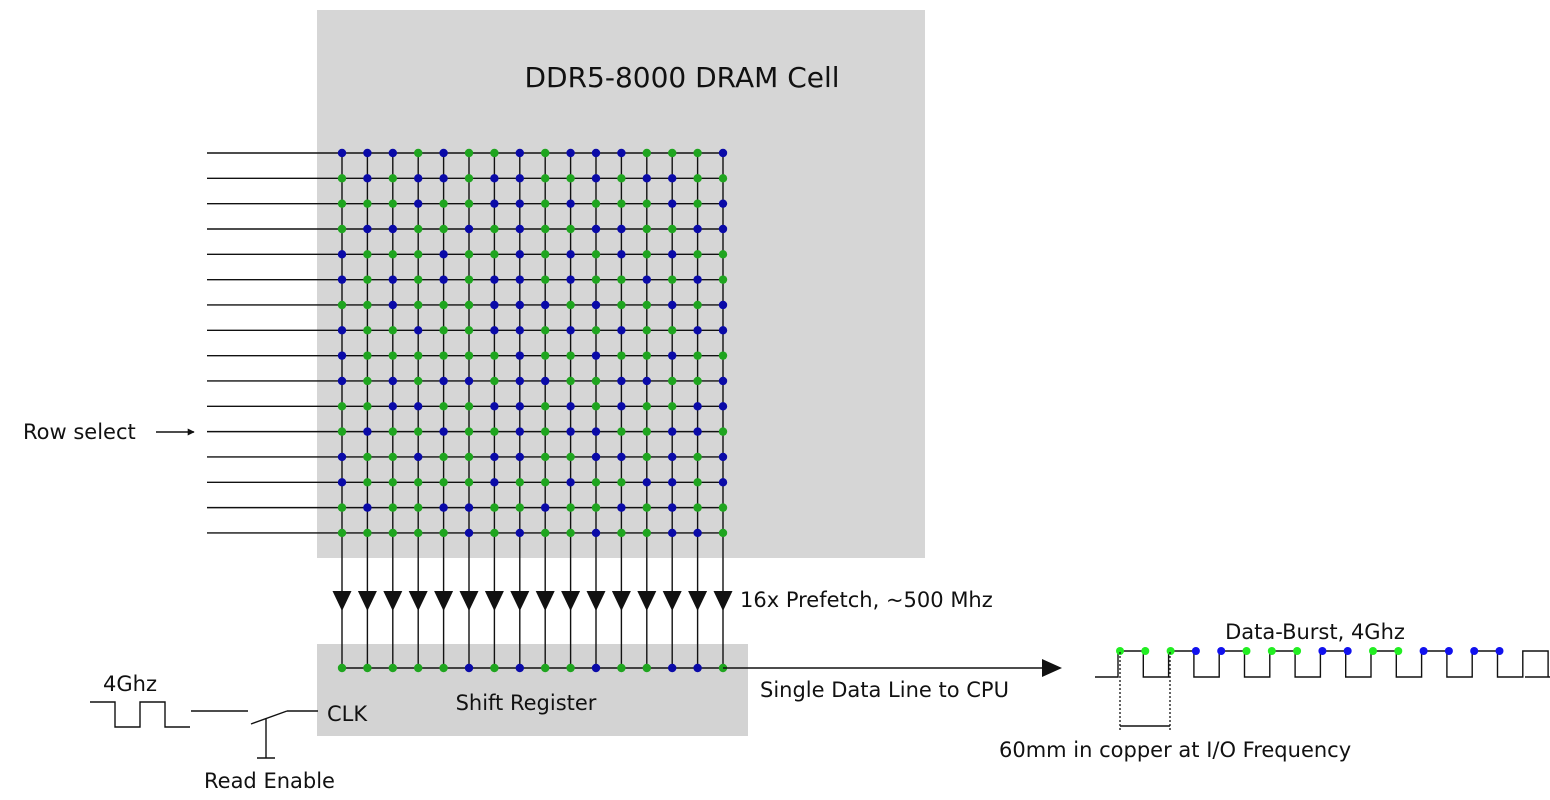 The height and width of the screenshot is (800, 1550). What do you see at coordinates (140, 714) in the screenshot?
I see `clock-waveform` at bounding box center [140, 714].